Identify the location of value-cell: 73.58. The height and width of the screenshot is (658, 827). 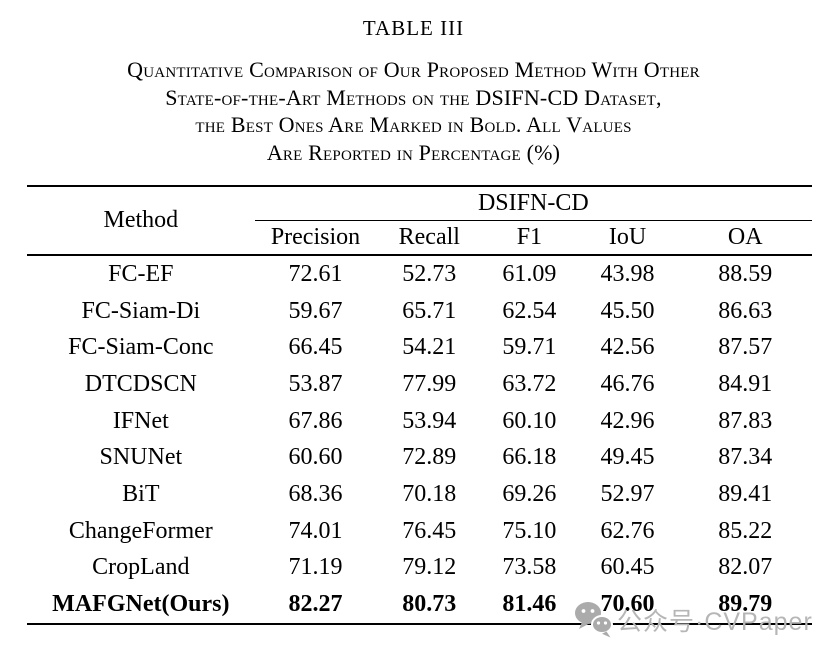
(529, 567).